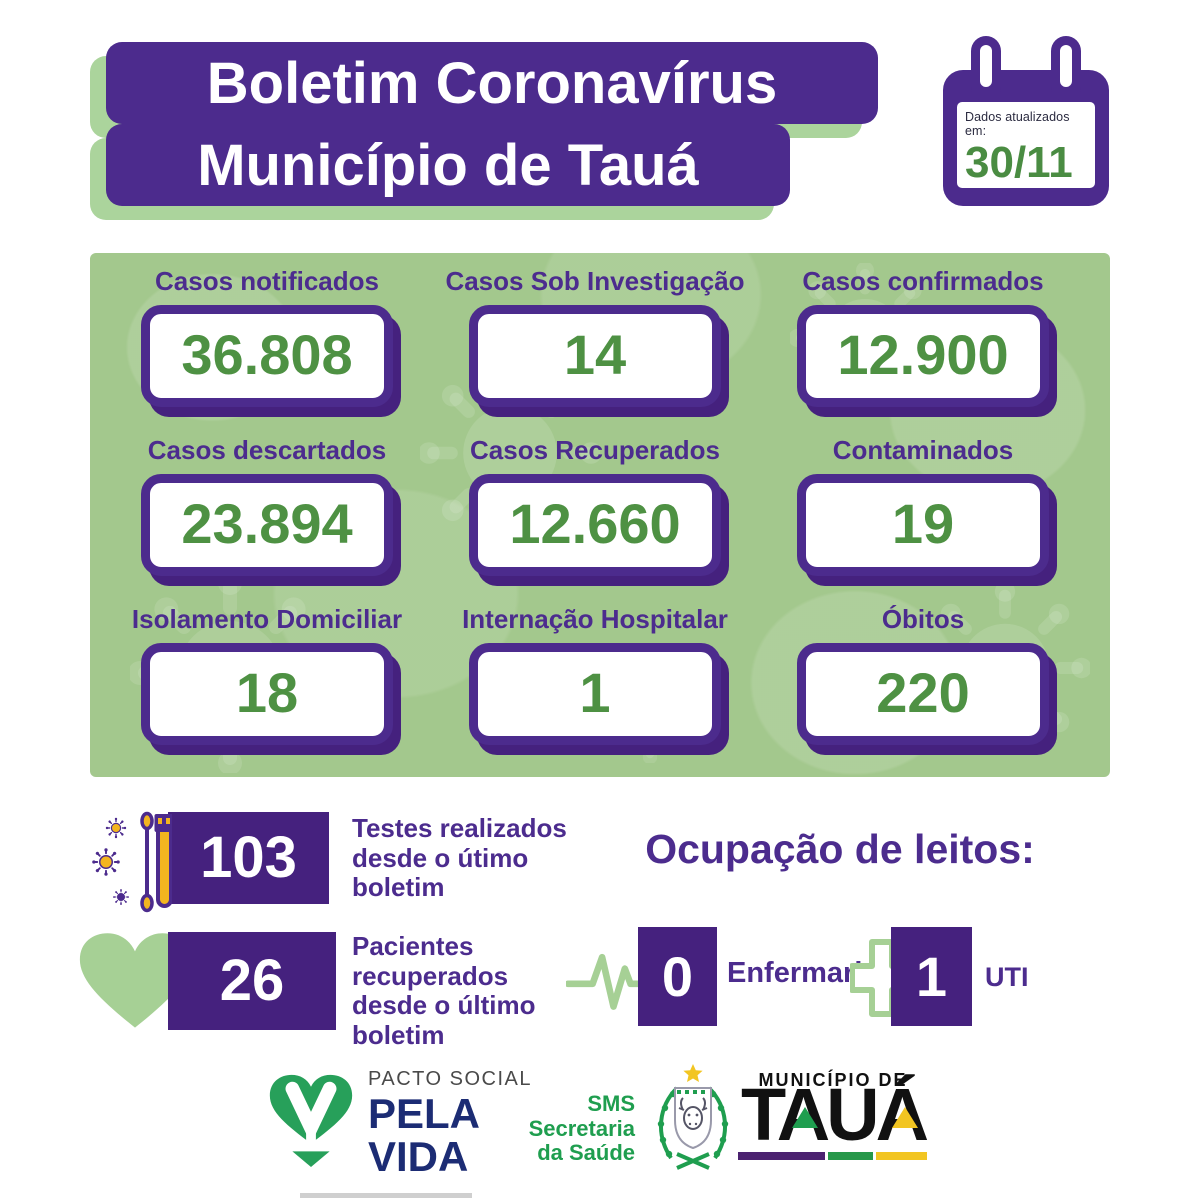 The image size is (1200, 1200). I want to click on uti-label: UTI, so click(1007, 977).